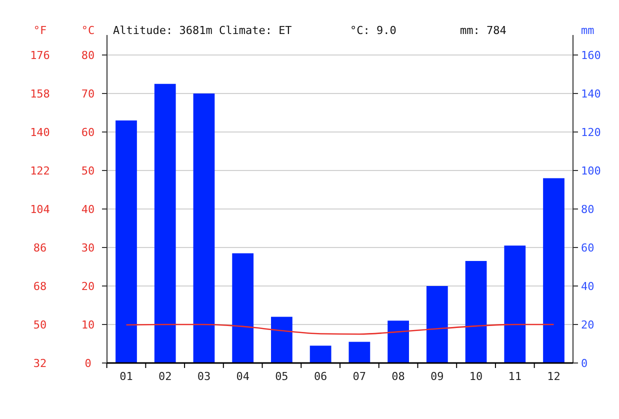 This screenshot has width=619, height=419. Describe the element at coordinates (126, 376) in the screenshot. I see `x-tick-label: 01` at that location.